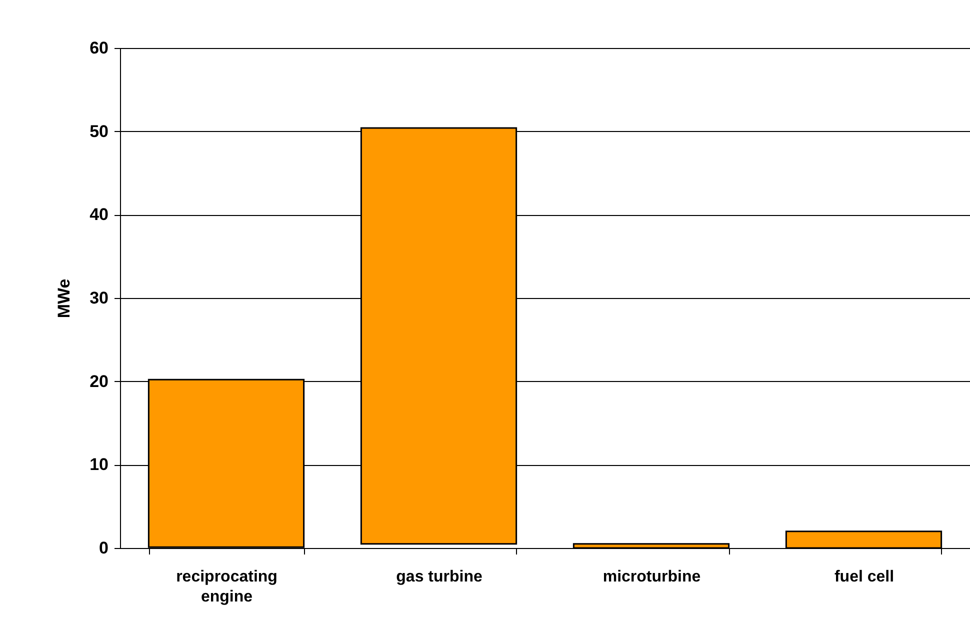  What do you see at coordinates (651, 577) in the screenshot?
I see `x-tick-label: microturbine` at bounding box center [651, 577].